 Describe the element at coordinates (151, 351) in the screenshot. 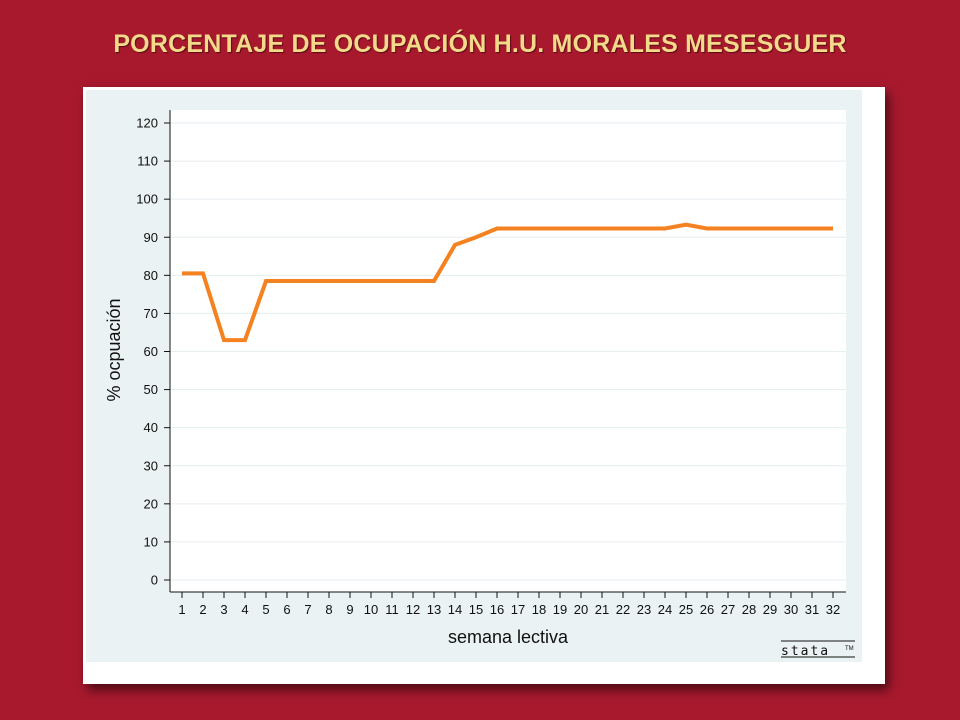

I see `y-tick-label: 60` at that location.